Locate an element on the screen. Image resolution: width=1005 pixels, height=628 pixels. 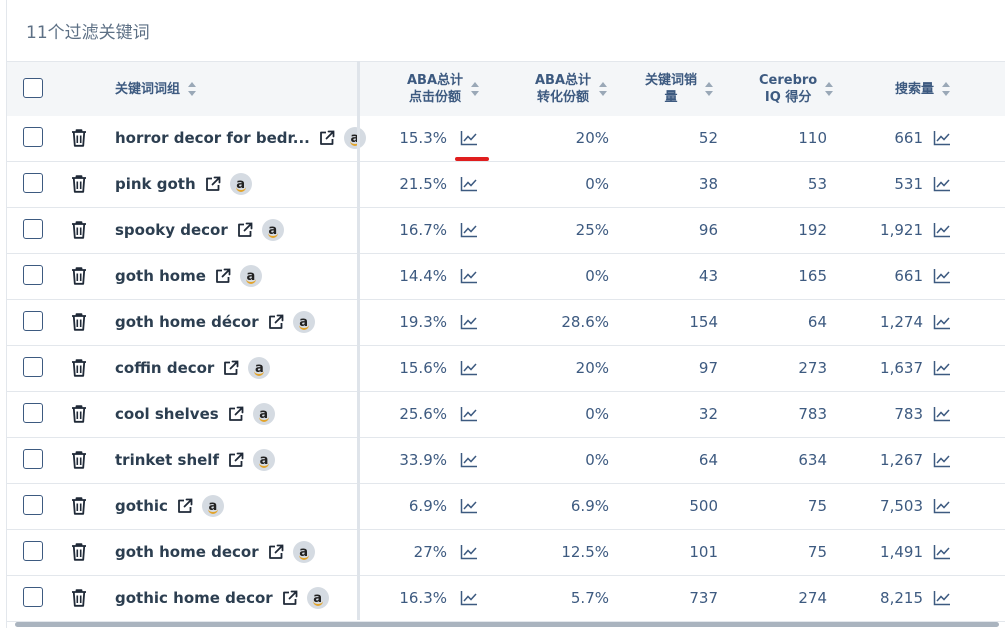
search-volume-value: 7,503 is located at coordinates (901, 506).